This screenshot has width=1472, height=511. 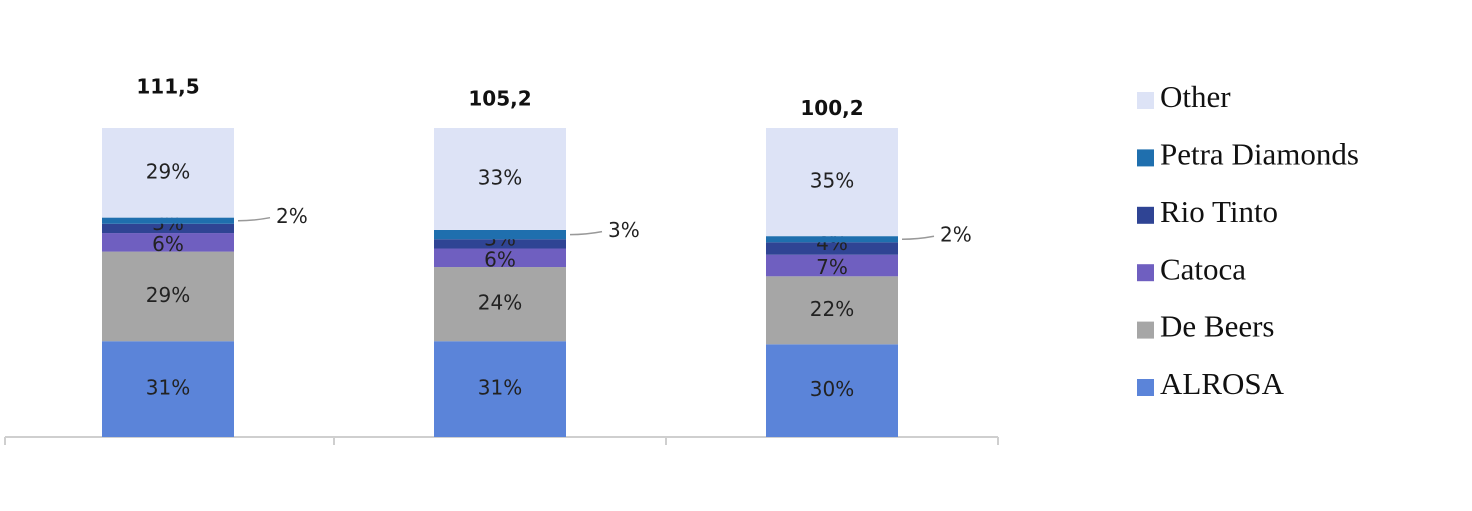 I want to click on total-label: 105,2, so click(x=499, y=98).